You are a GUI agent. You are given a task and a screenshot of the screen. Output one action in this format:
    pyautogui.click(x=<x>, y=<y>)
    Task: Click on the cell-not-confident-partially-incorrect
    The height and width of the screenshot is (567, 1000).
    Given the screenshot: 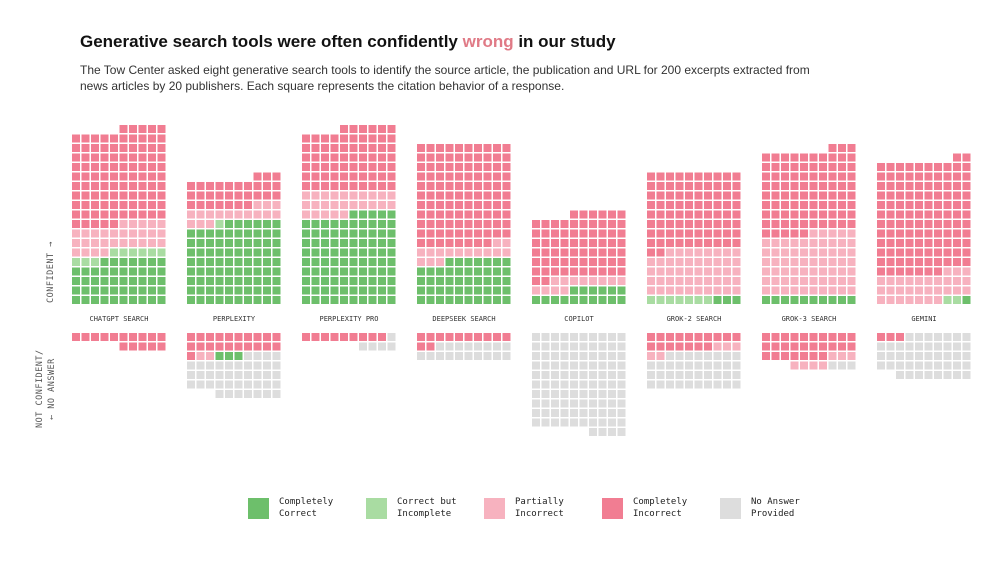 What is the action you would take?
    pyautogui.click(x=804, y=365)
    